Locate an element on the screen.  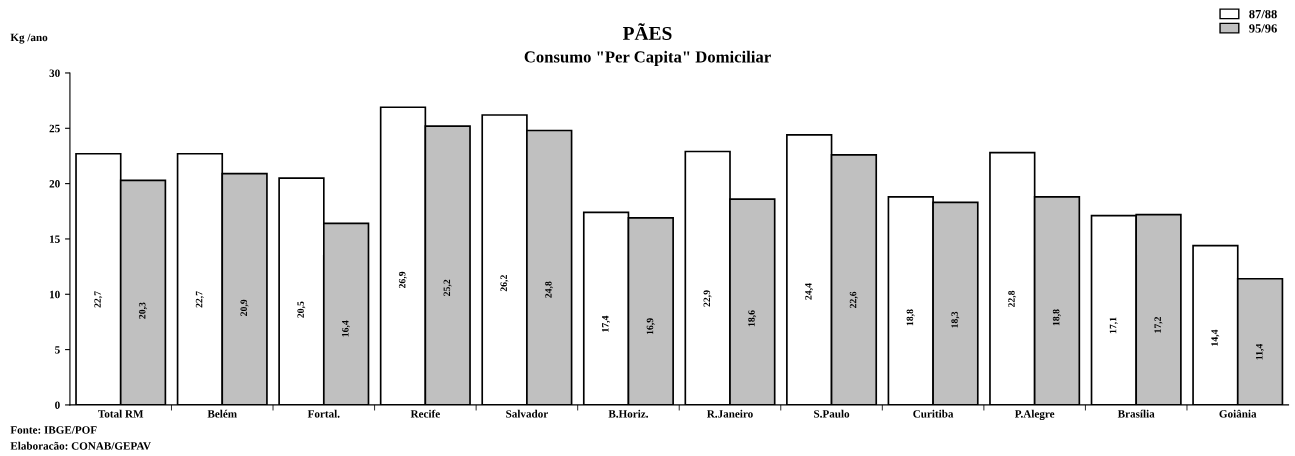
x-tick-label: Recife is located at coordinates (425, 413).